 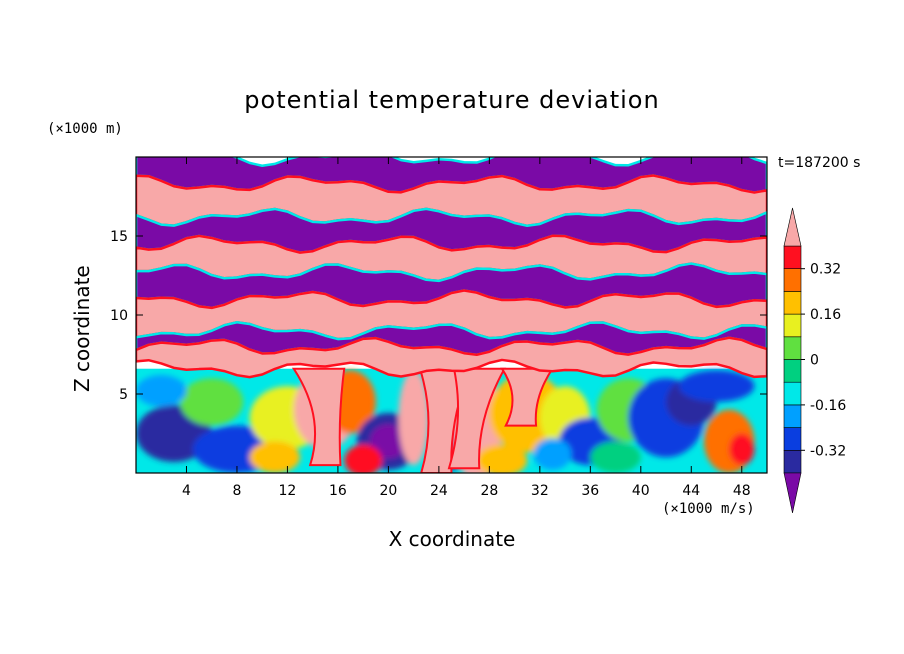 I want to click on x-tick-label: 40, so click(x=641, y=491).